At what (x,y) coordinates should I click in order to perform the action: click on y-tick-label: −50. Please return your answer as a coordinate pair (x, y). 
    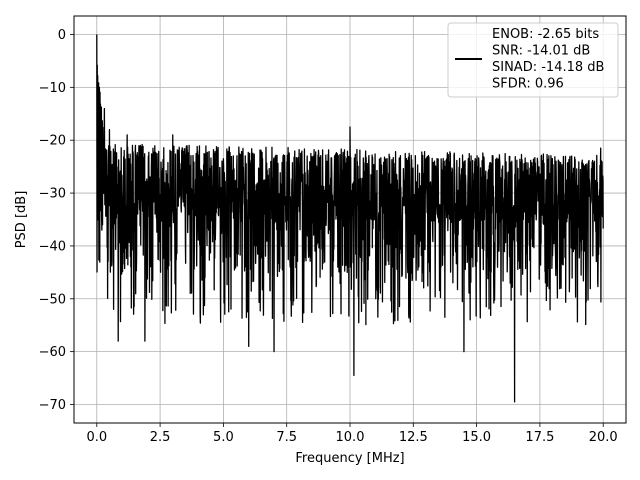
    Looking at the image, I should click on (52, 299).